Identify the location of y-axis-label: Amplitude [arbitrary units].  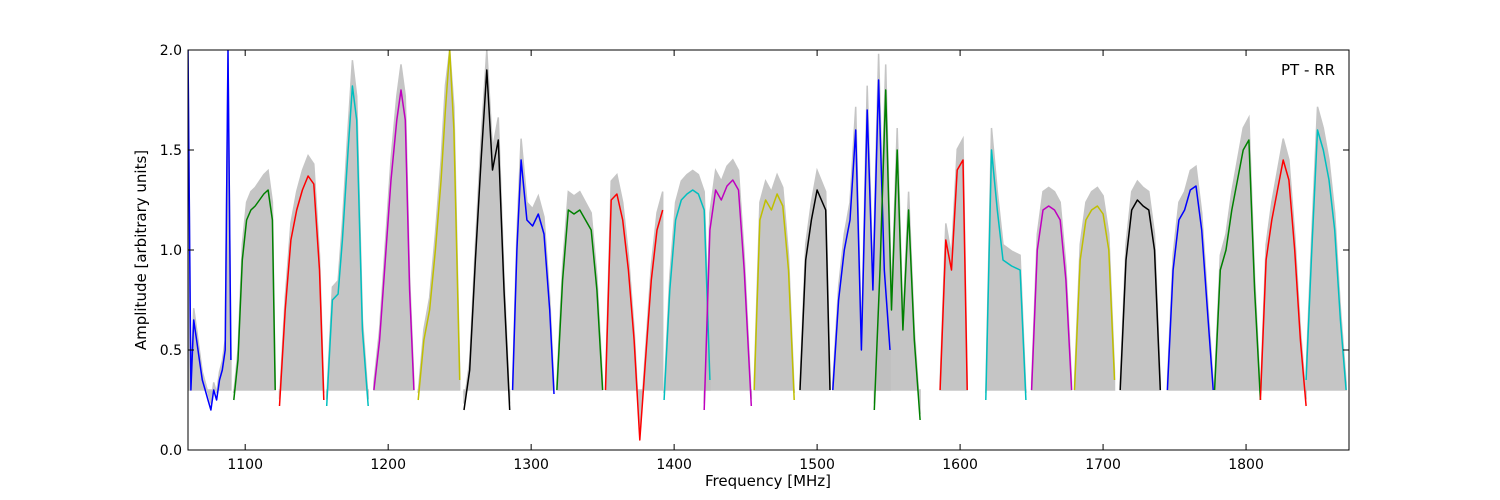
(141, 250).